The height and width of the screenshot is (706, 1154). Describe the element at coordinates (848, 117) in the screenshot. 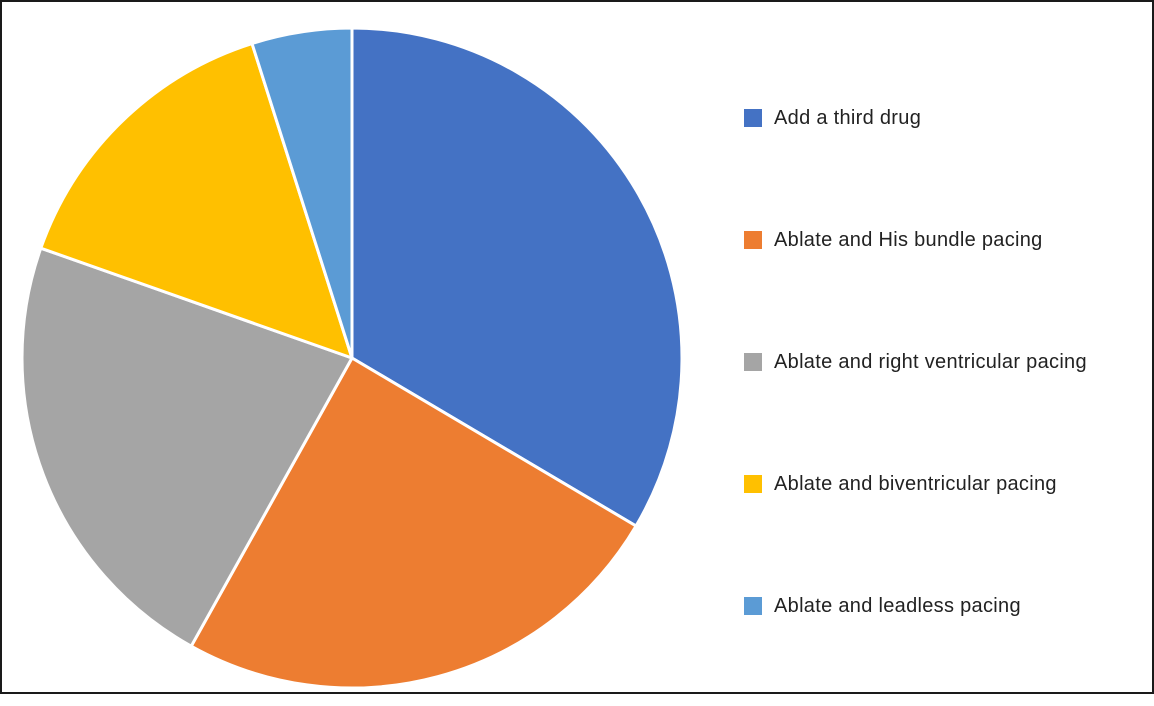

I see `legend-label: Add a third drug` at that location.